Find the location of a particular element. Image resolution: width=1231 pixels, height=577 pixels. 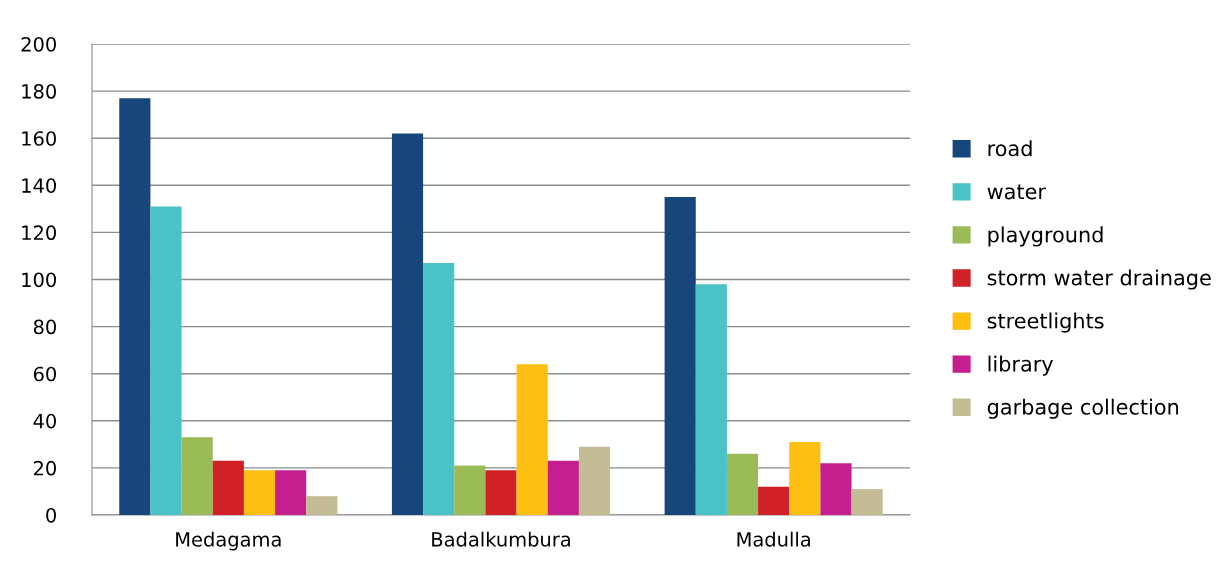

y-tick-label: 60 is located at coordinates (44, 374).